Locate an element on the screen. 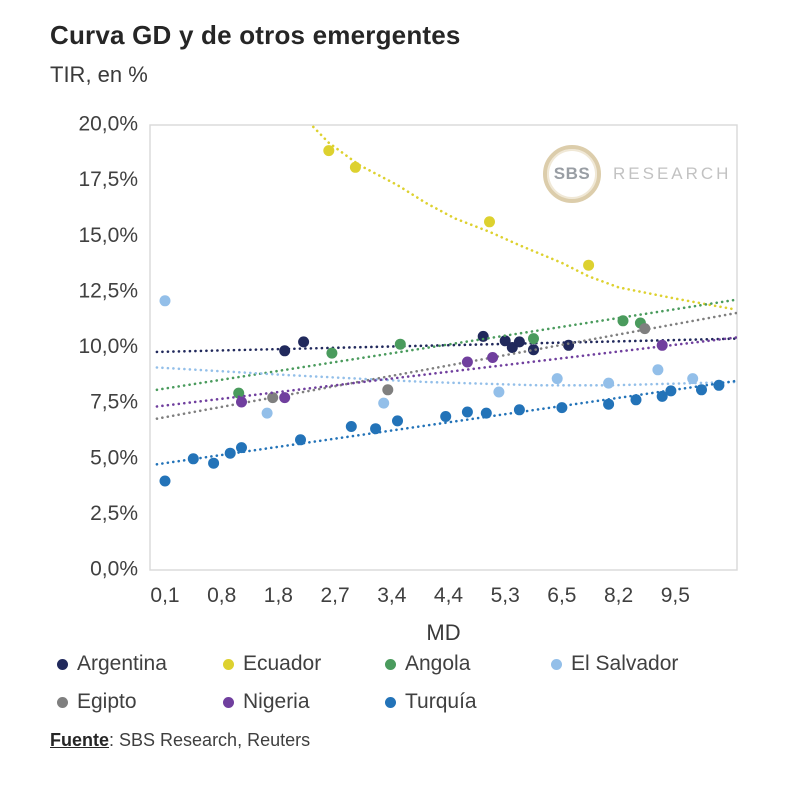 This screenshot has width=800, height=791. y-tick-label: 20,0% is located at coordinates (108, 124).